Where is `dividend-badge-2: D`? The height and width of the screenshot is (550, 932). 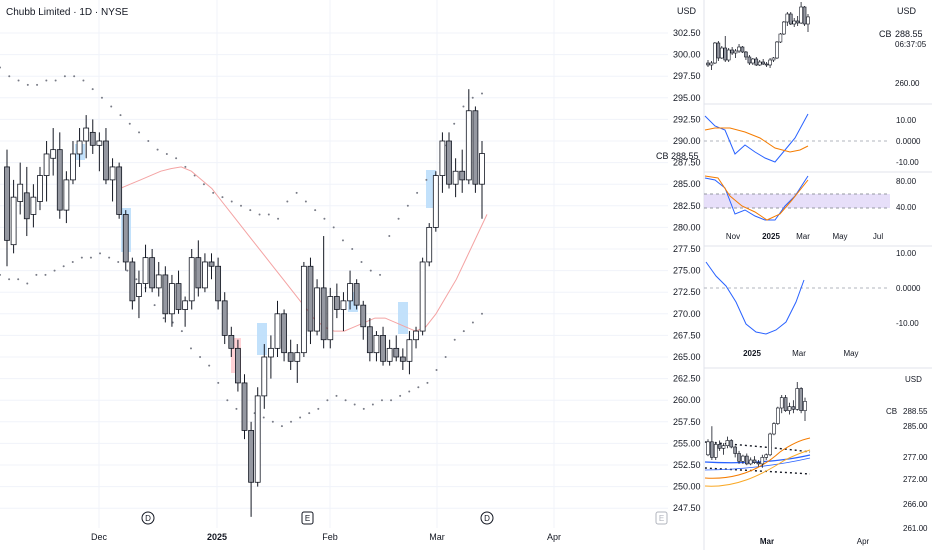 dividend-badge-2: D is located at coordinates (487, 518).